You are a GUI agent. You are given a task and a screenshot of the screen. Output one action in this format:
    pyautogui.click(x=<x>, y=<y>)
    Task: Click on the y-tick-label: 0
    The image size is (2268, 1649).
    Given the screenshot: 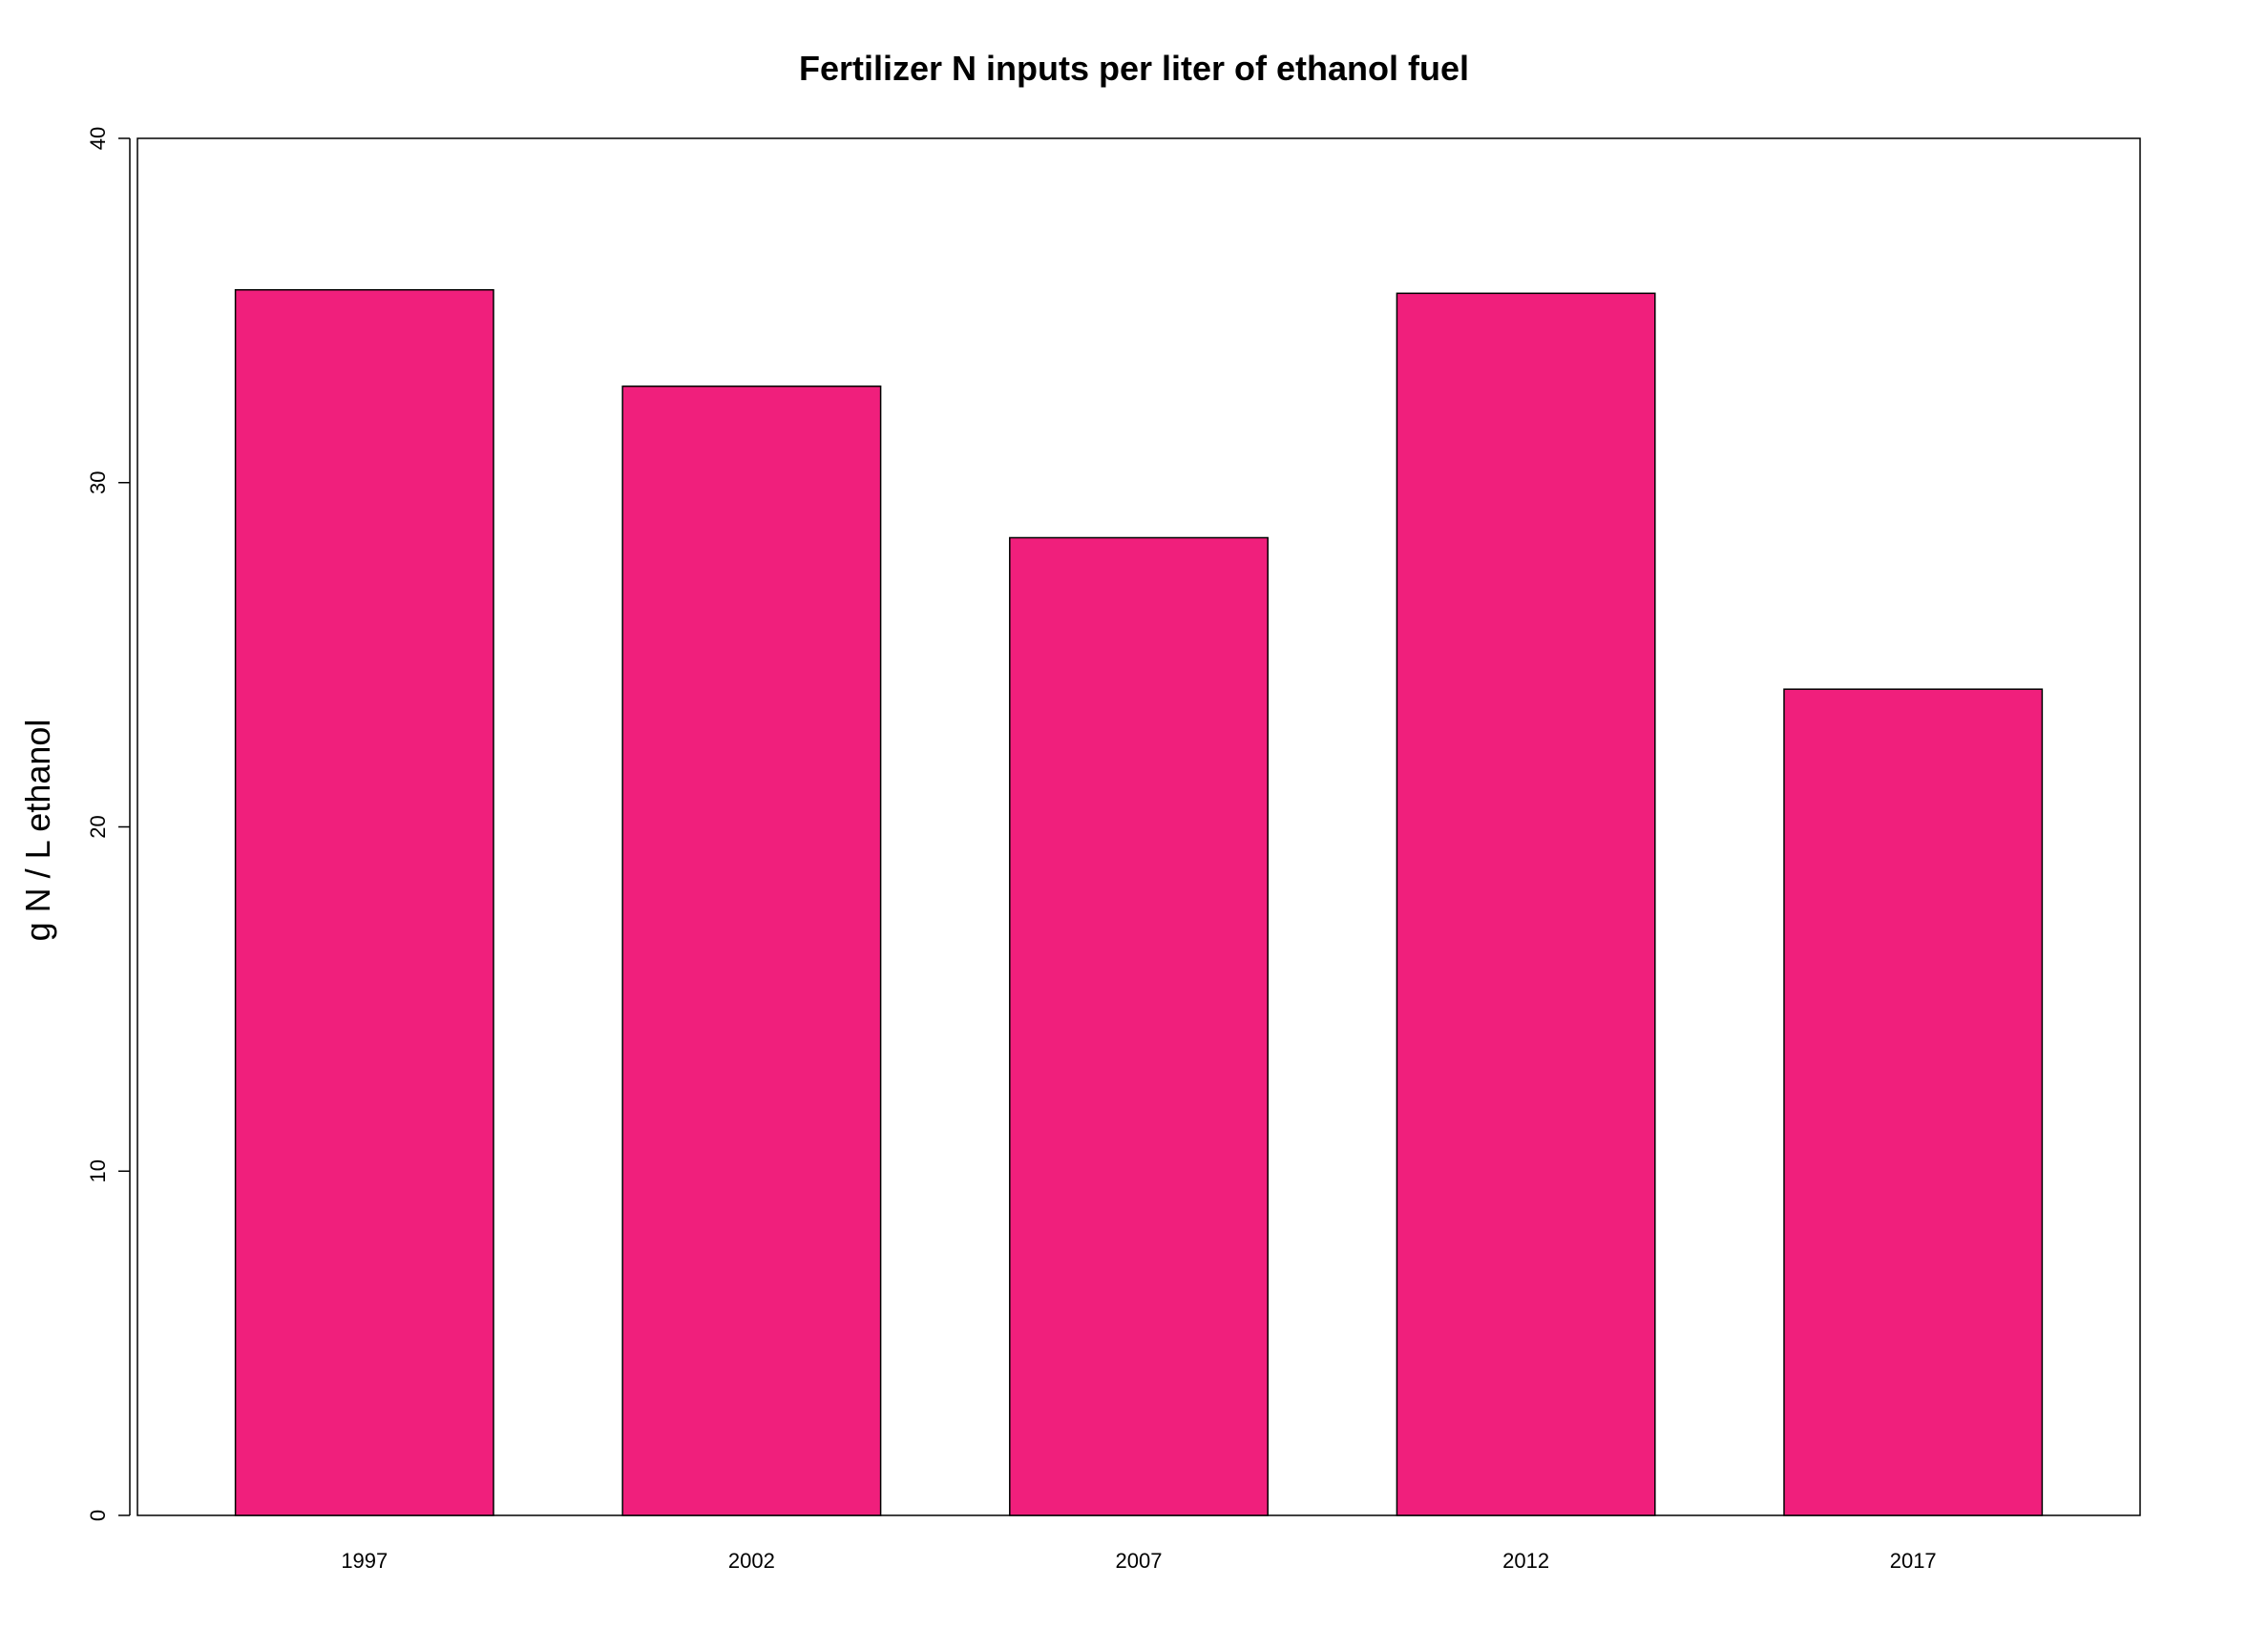 What is the action you would take?
    pyautogui.click(x=98, y=1516)
    